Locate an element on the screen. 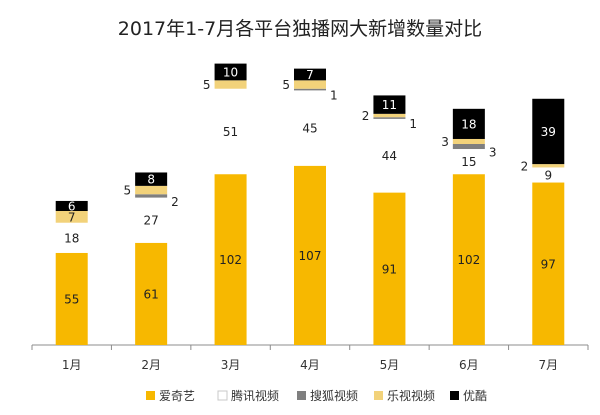  data-label: 61 is located at coordinates (151, 294).